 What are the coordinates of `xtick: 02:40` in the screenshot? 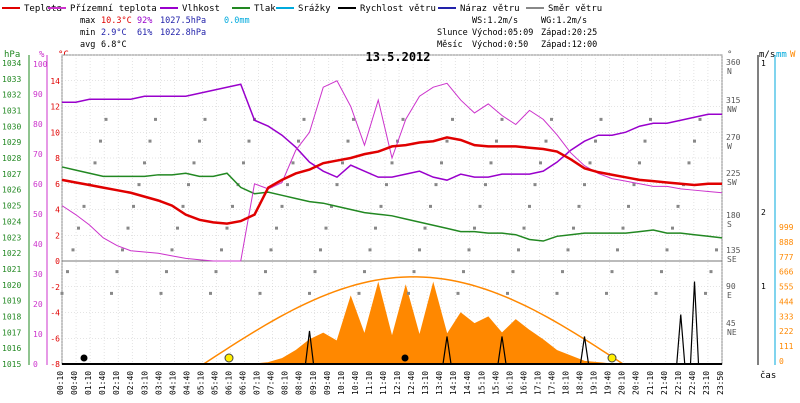 It's located at (130, 383).